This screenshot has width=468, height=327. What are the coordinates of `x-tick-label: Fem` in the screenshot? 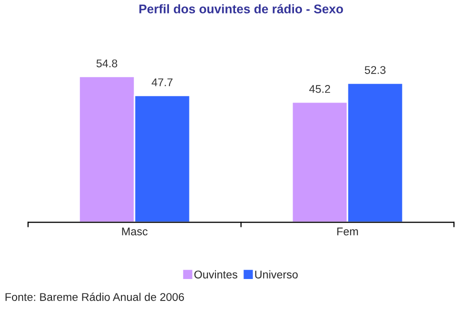 It's located at (347, 232).